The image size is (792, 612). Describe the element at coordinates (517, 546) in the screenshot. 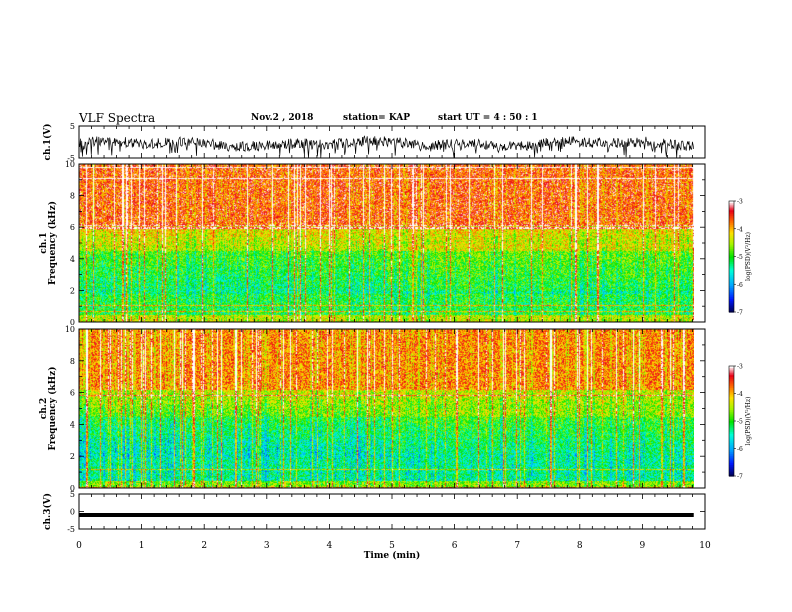

I see `x-tick-label: 7` at that location.